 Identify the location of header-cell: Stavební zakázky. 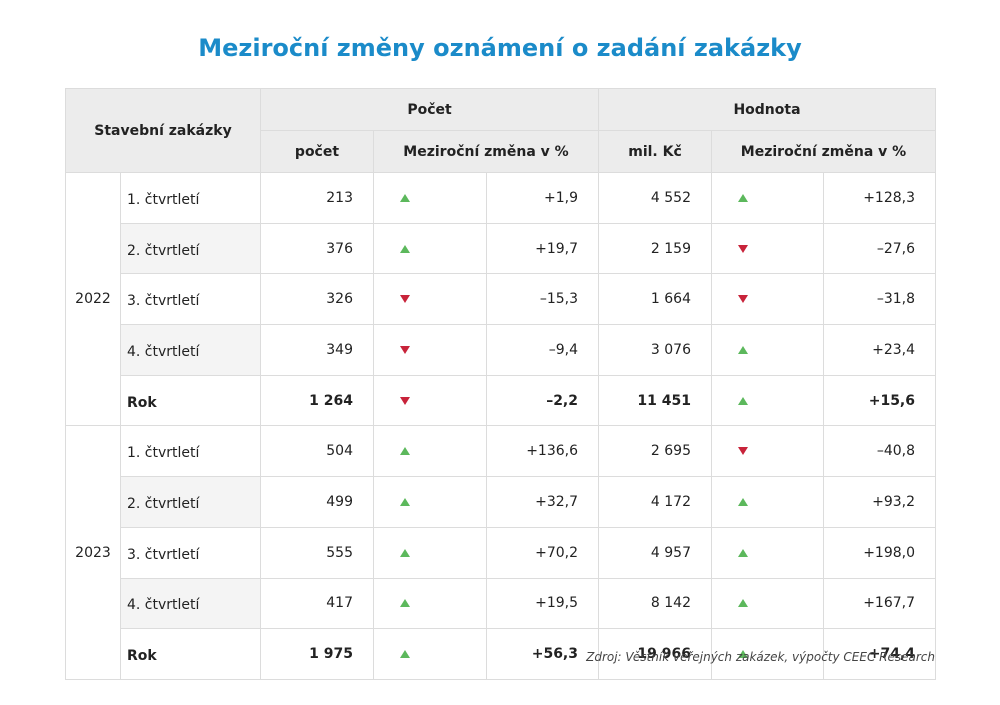
(163, 130).